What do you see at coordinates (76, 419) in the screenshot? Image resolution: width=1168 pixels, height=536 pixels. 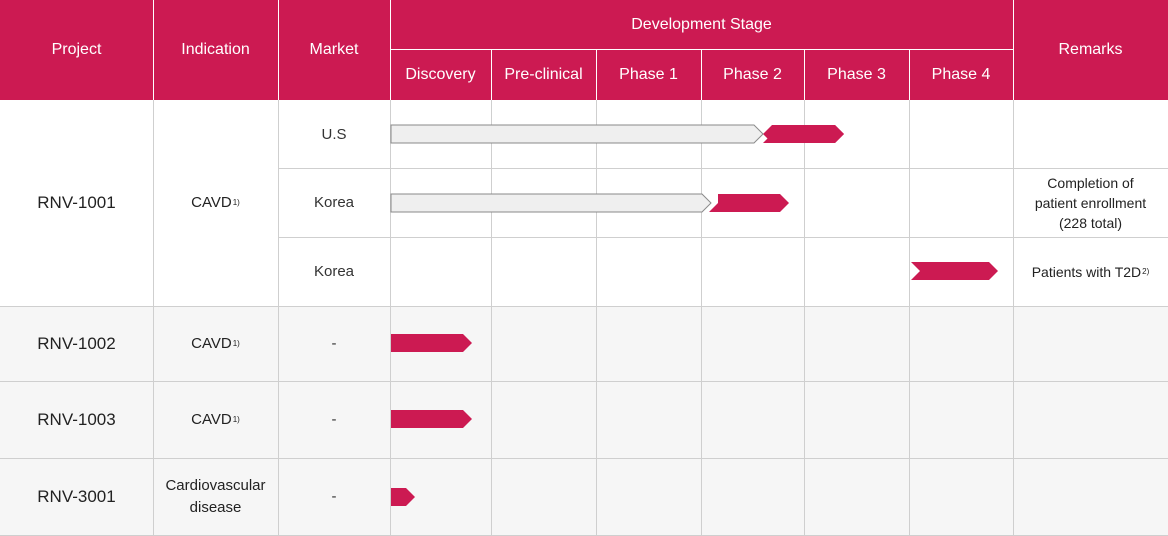 I see `project-rnv-1003: RNV-1003` at bounding box center [76, 419].